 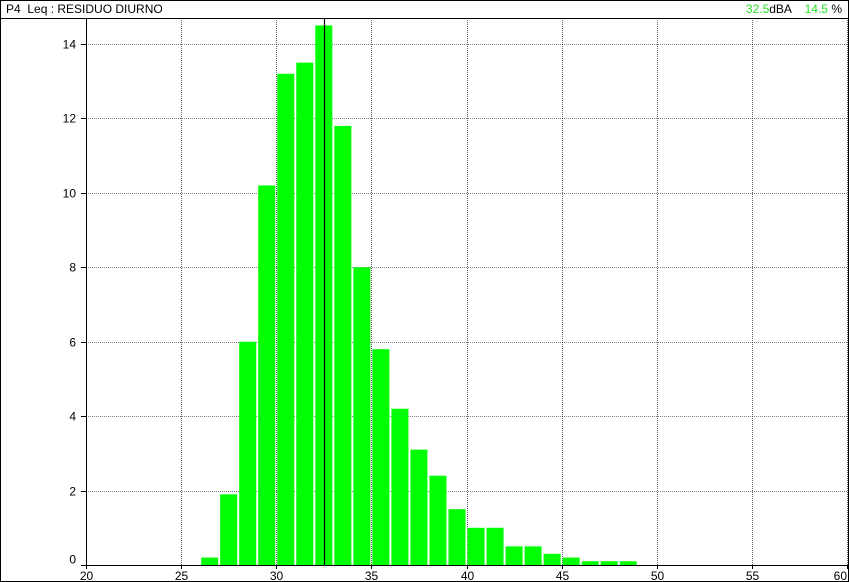 I want to click on y-tick-label: 0, so click(x=72, y=560).